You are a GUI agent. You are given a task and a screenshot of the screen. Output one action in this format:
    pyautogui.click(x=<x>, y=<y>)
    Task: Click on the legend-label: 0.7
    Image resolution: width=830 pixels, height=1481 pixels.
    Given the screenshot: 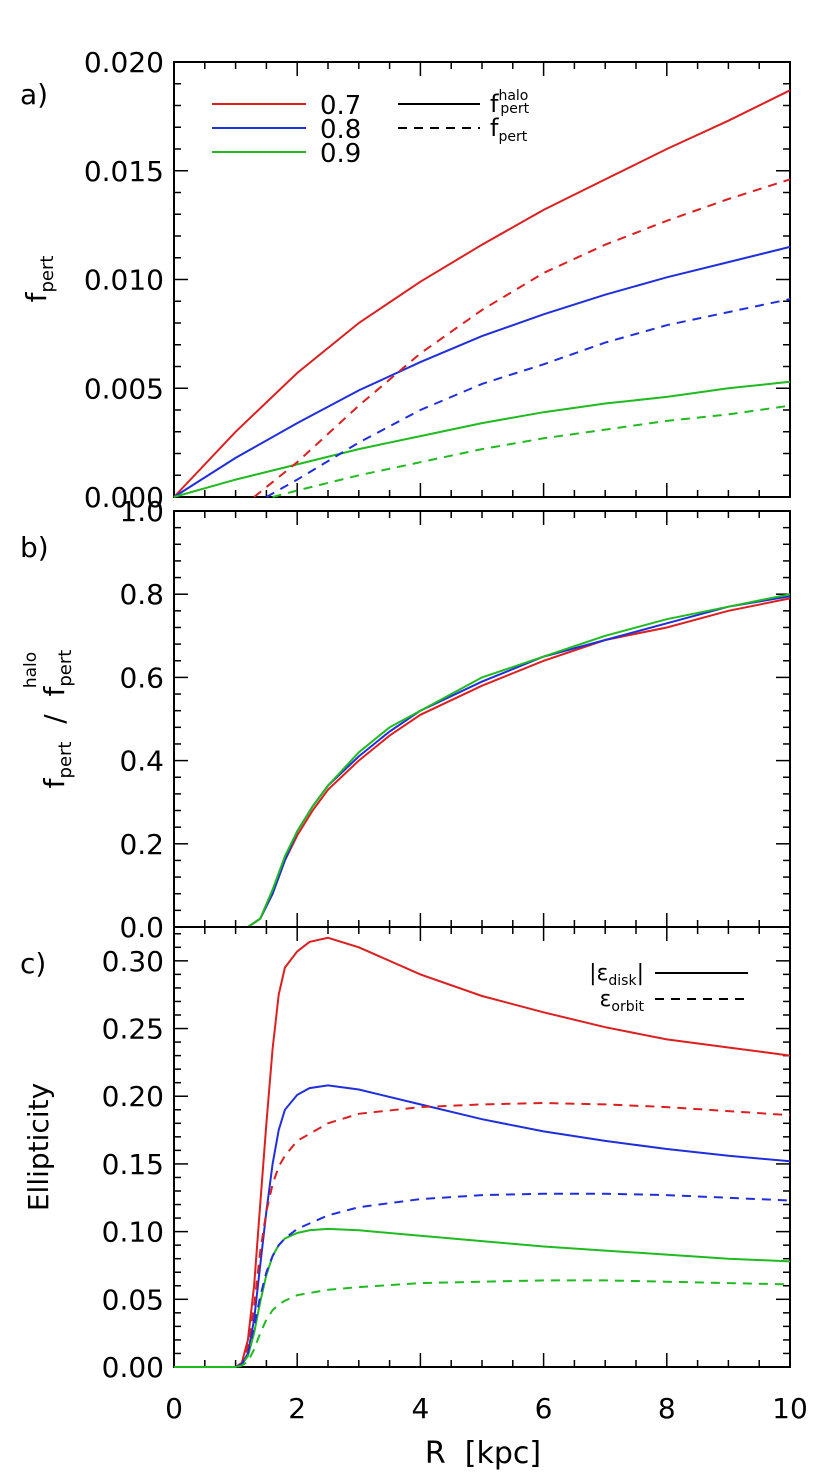 What is the action you would take?
    pyautogui.click(x=340, y=106)
    